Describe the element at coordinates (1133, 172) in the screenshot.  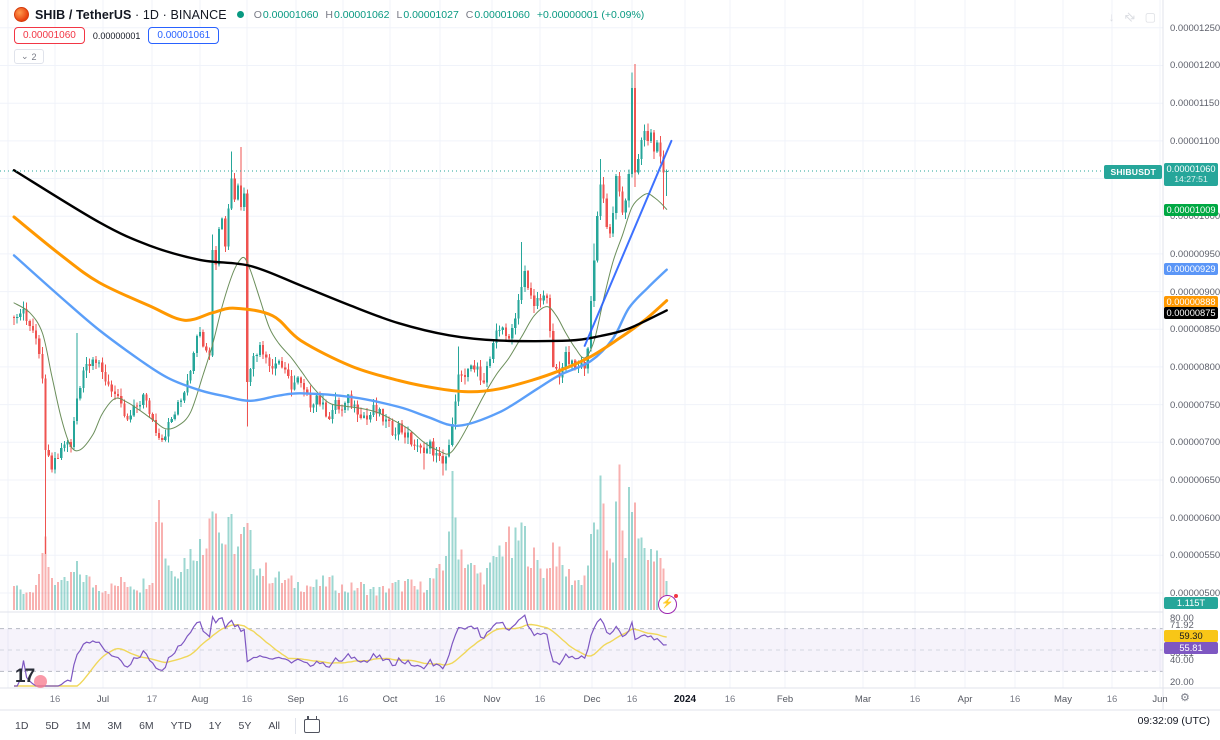
I see `price-line-symbol-tag: SHIBUSDT` at that location.